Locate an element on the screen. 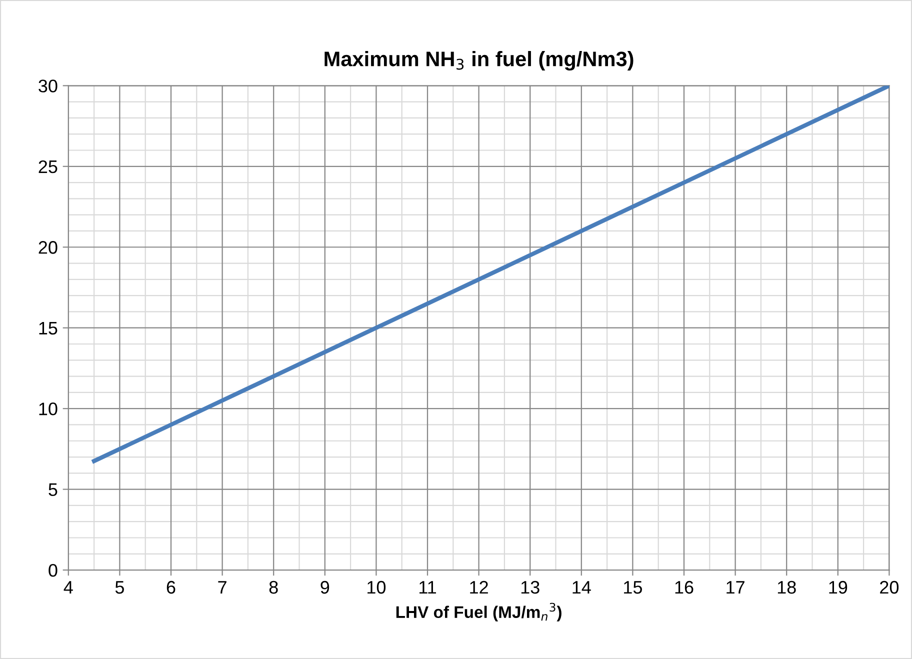  x-tick-label: 4 is located at coordinates (68, 587).